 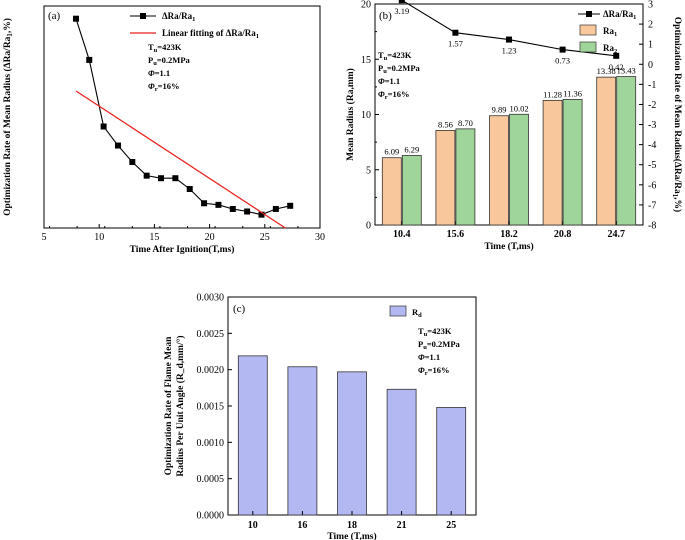 I want to click on y-right-tick-label-b: -2, so click(x=652, y=105).